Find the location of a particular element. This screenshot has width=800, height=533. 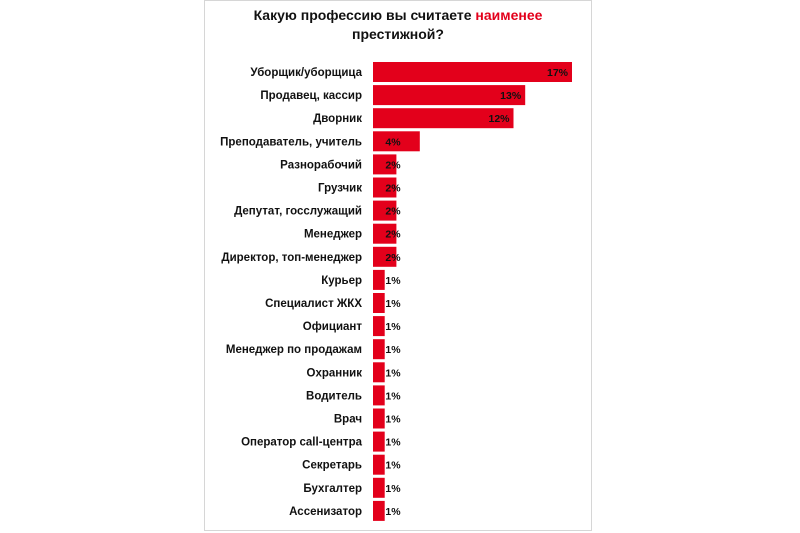

category-label-12: Официант is located at coordinates (333, 327).